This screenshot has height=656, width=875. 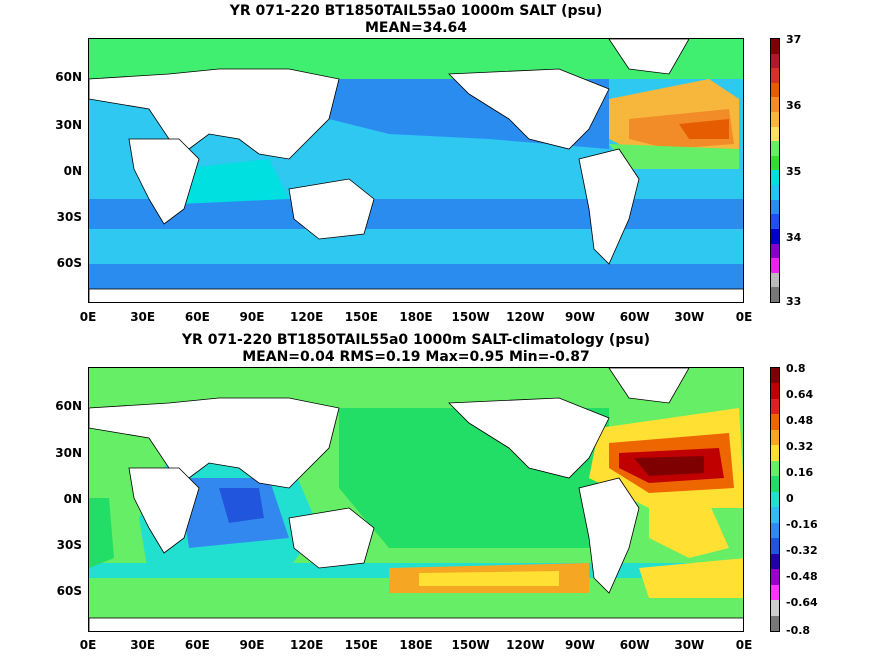 What do you see at coordinates (416, 357) in the screenshot?
I see `bottom-title-line2: MEAN=0.04 RMS=0.19 Max=0.95 Min=-0.87` at bounding box center [416, 357].